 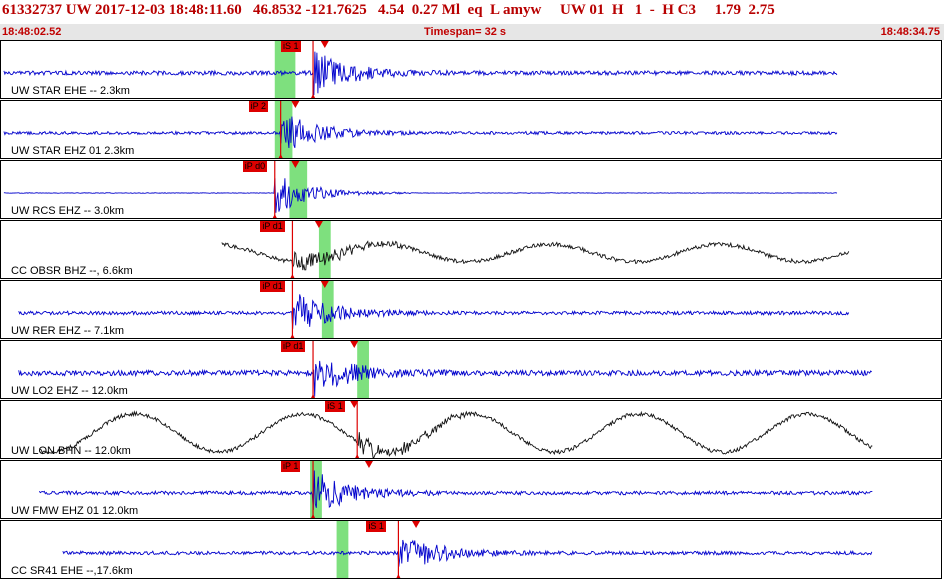 I want to click on station-label: UW STAR EHE -- 2.3km, so click(x=70, y=91).